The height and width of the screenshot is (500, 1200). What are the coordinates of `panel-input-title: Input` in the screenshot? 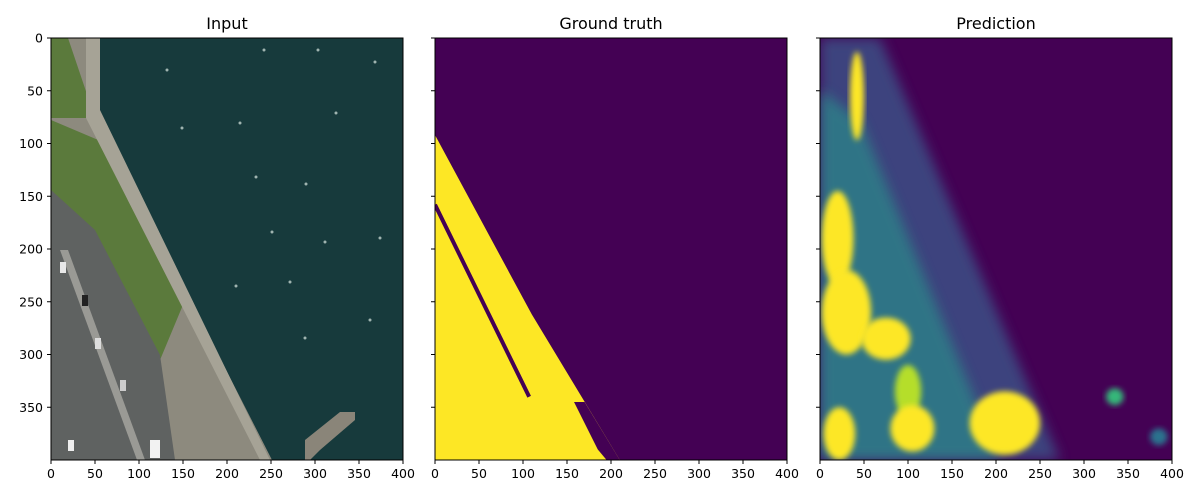 It's located at (226, 23).